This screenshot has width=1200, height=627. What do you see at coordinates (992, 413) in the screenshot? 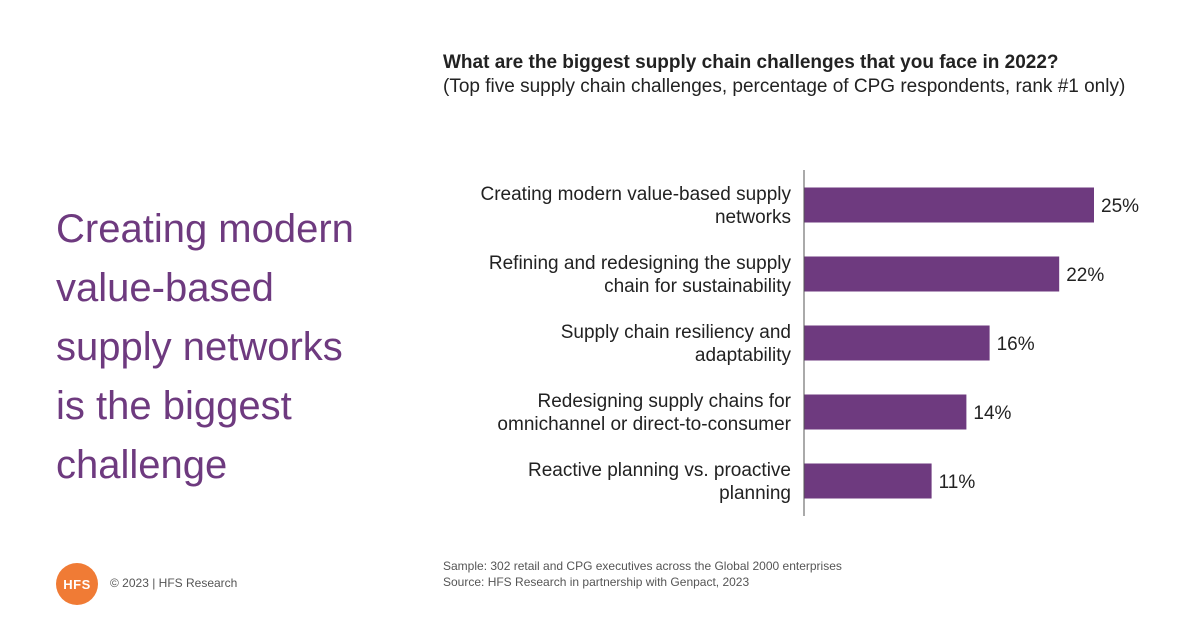
I see `value-label: 14%` at bounding box center [992, 413].